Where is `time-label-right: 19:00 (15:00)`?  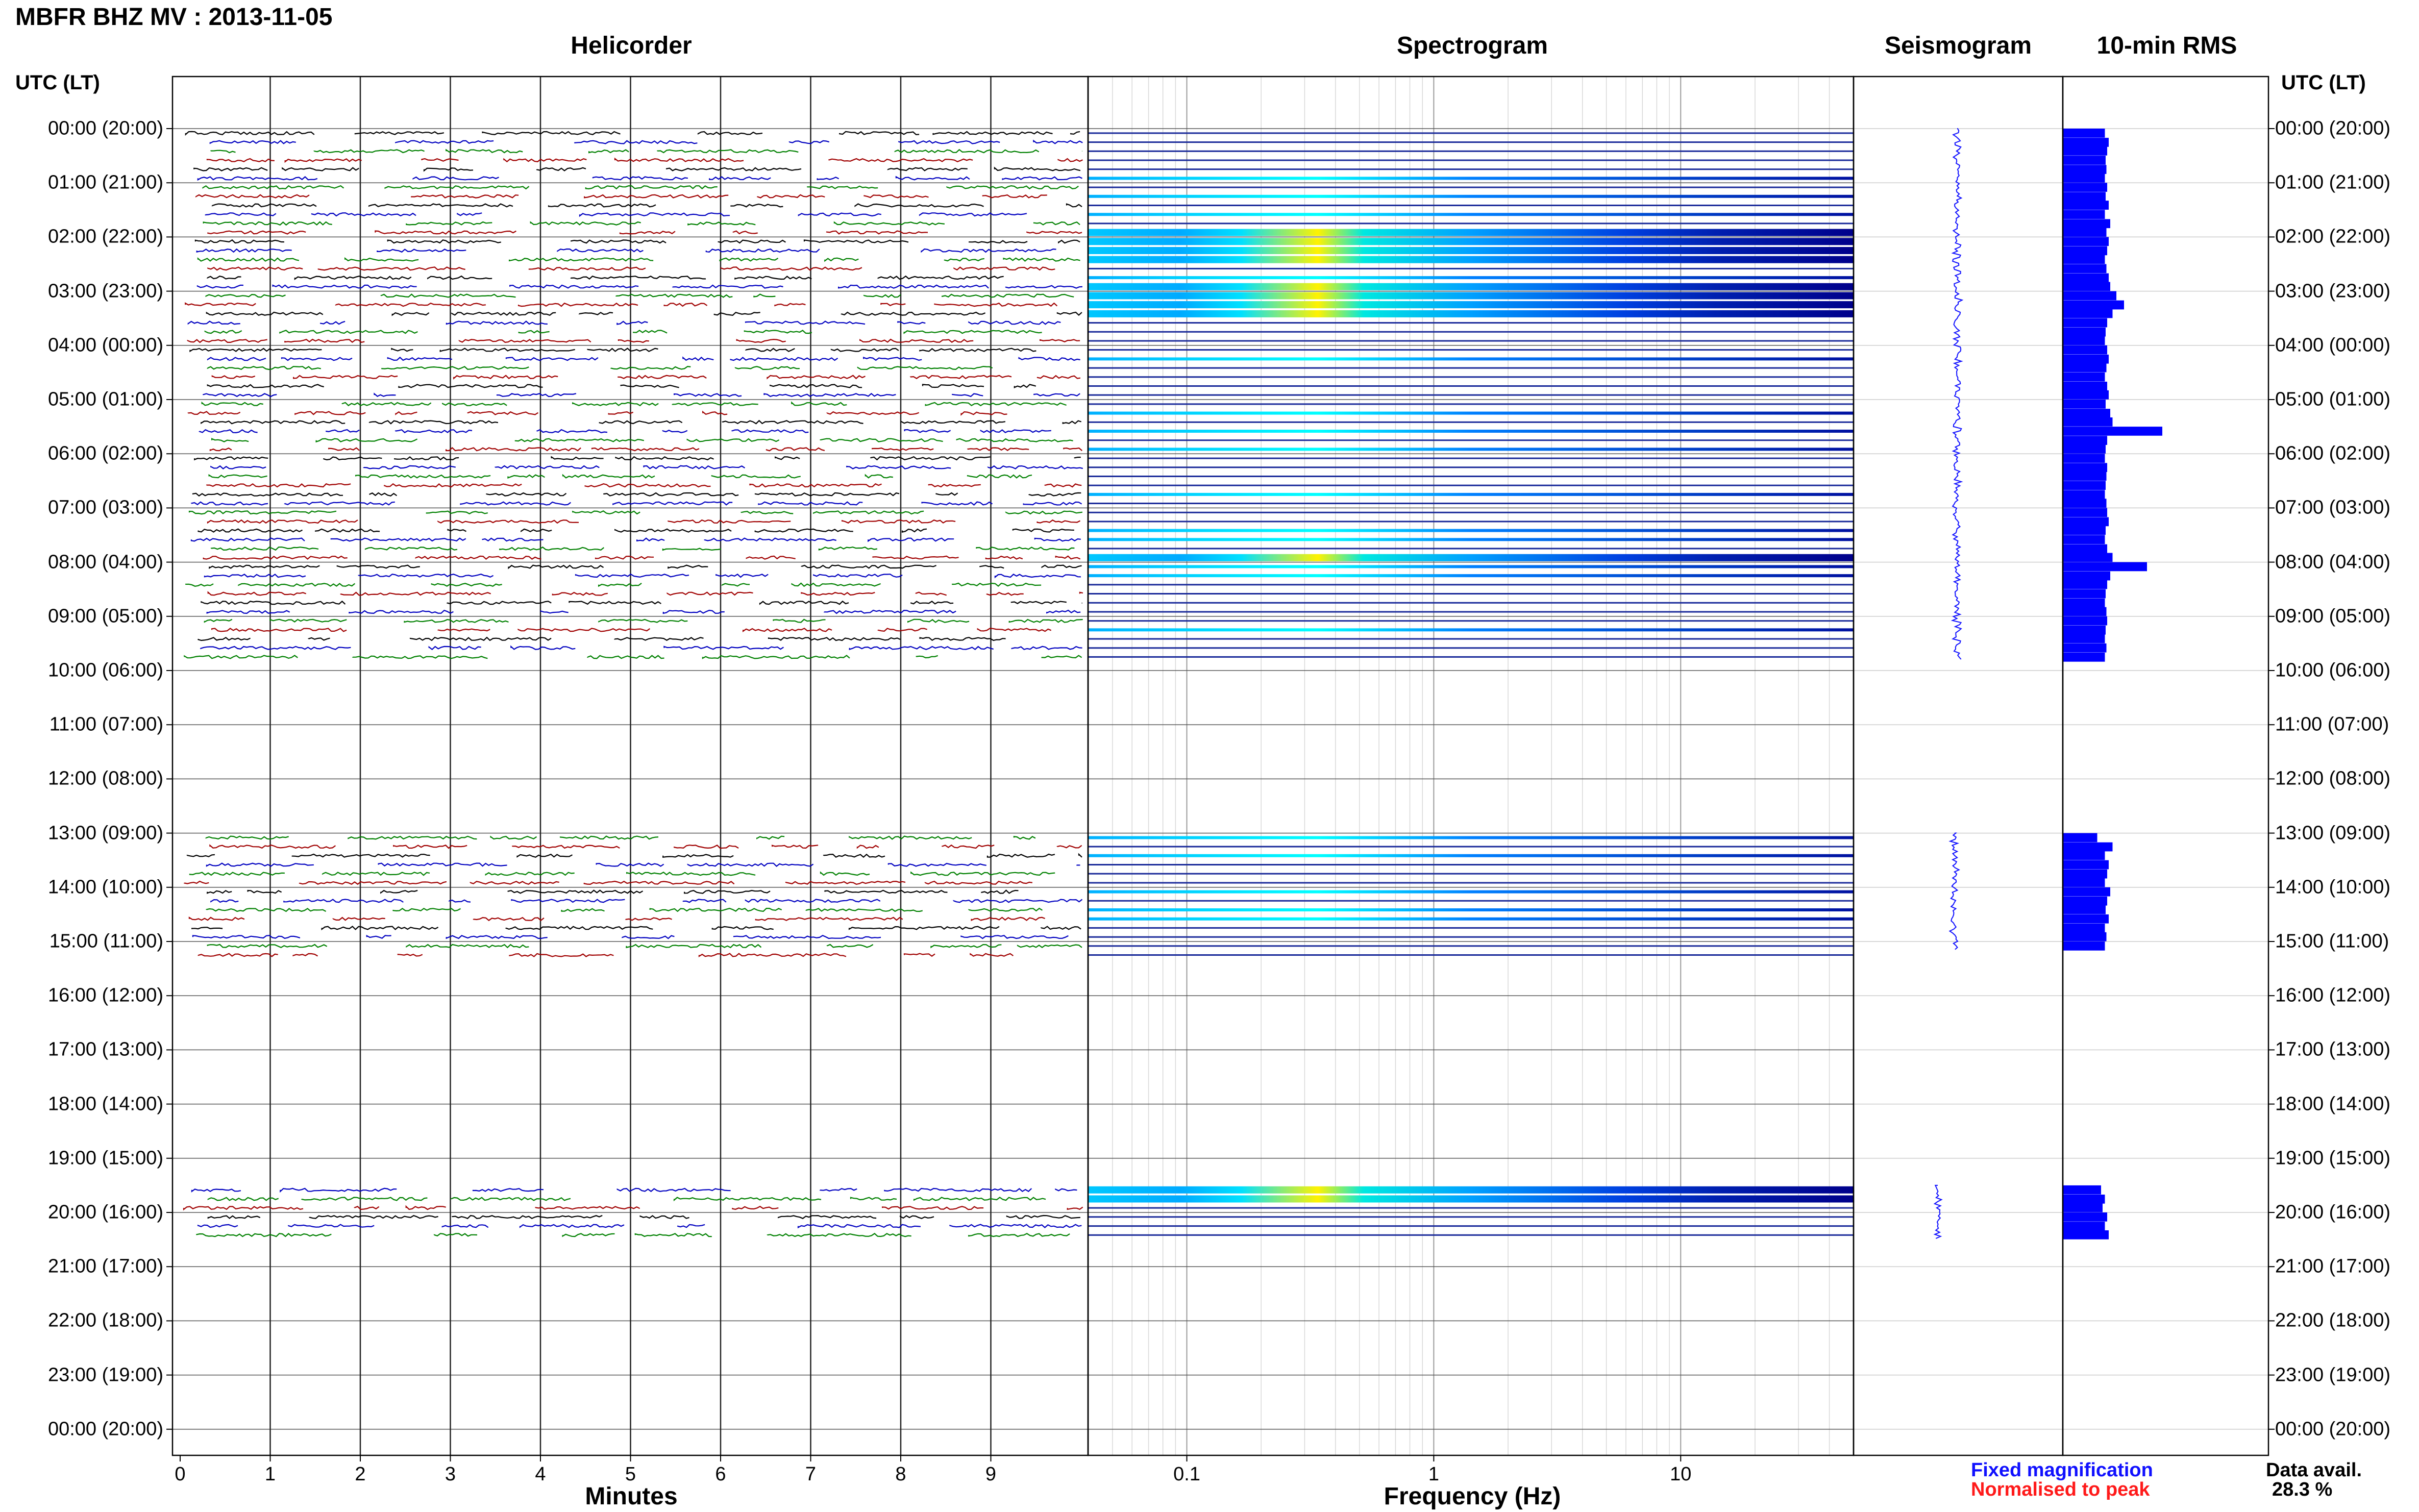 time-label-right: 19:00 (15:00) is located at coordinates (2333, 1158).